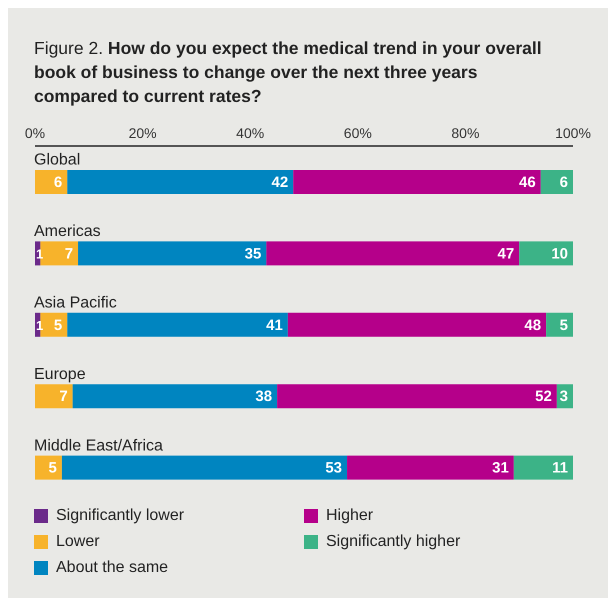 This screenshot has width=616, height=606. What do you see at coordinates (527, 182) in the screenshot?
I see `data-label: 46` at bounding box center [527, 182].